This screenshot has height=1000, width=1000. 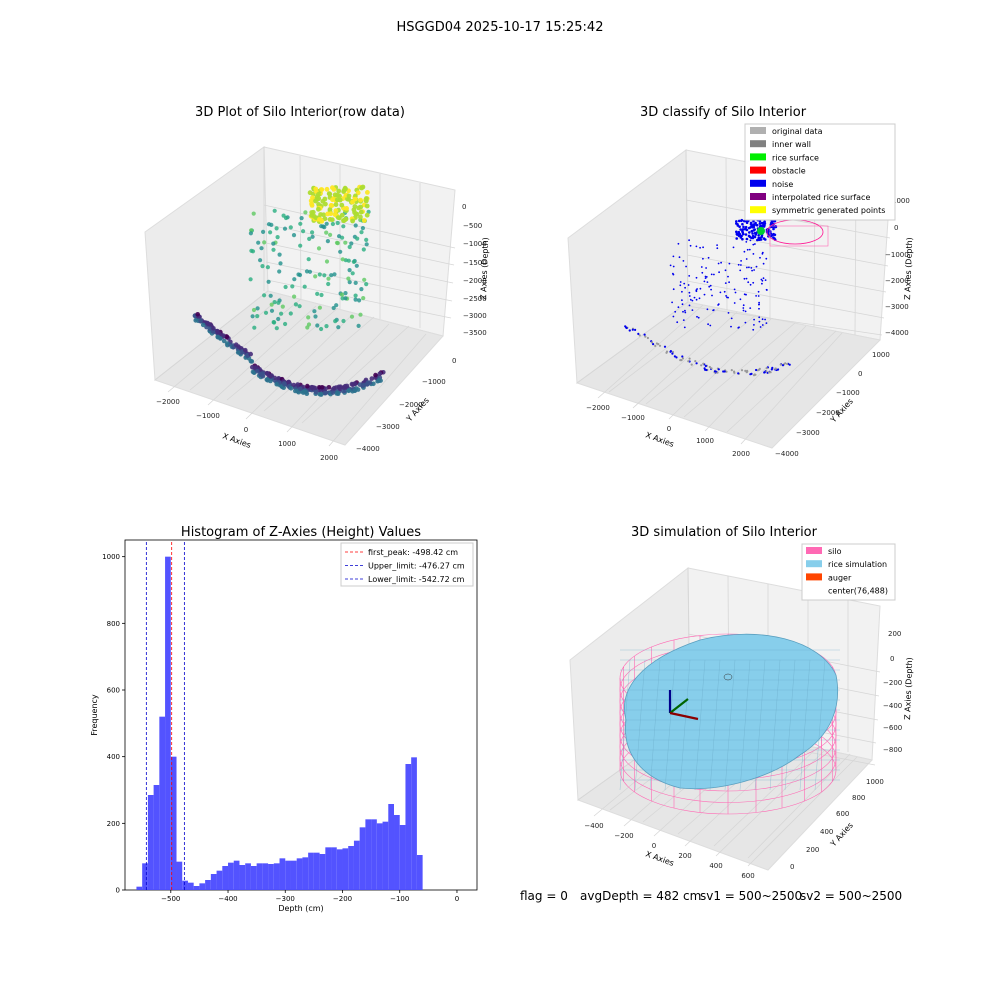 I want to click on cls-legend-label: rice surface, so click(x=795, y=157).